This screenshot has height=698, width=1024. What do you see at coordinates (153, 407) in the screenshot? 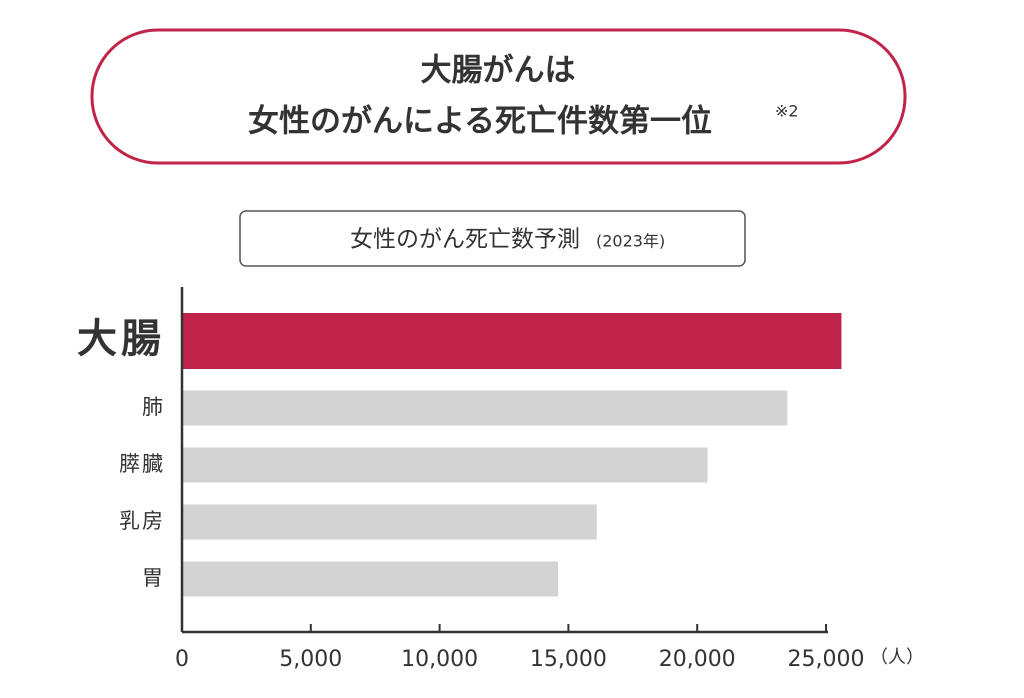
I see `category-label: 肺` at bounding box center [153, 407].